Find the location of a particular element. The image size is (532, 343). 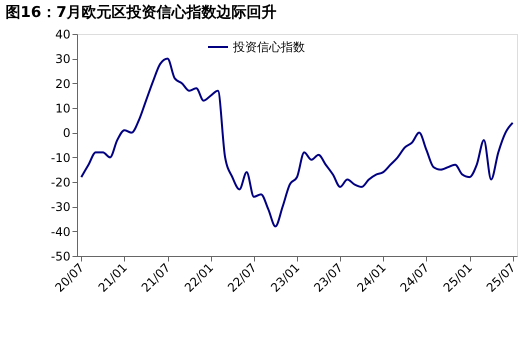

y-tick-label: 40 is located at coordinates (62, 35).